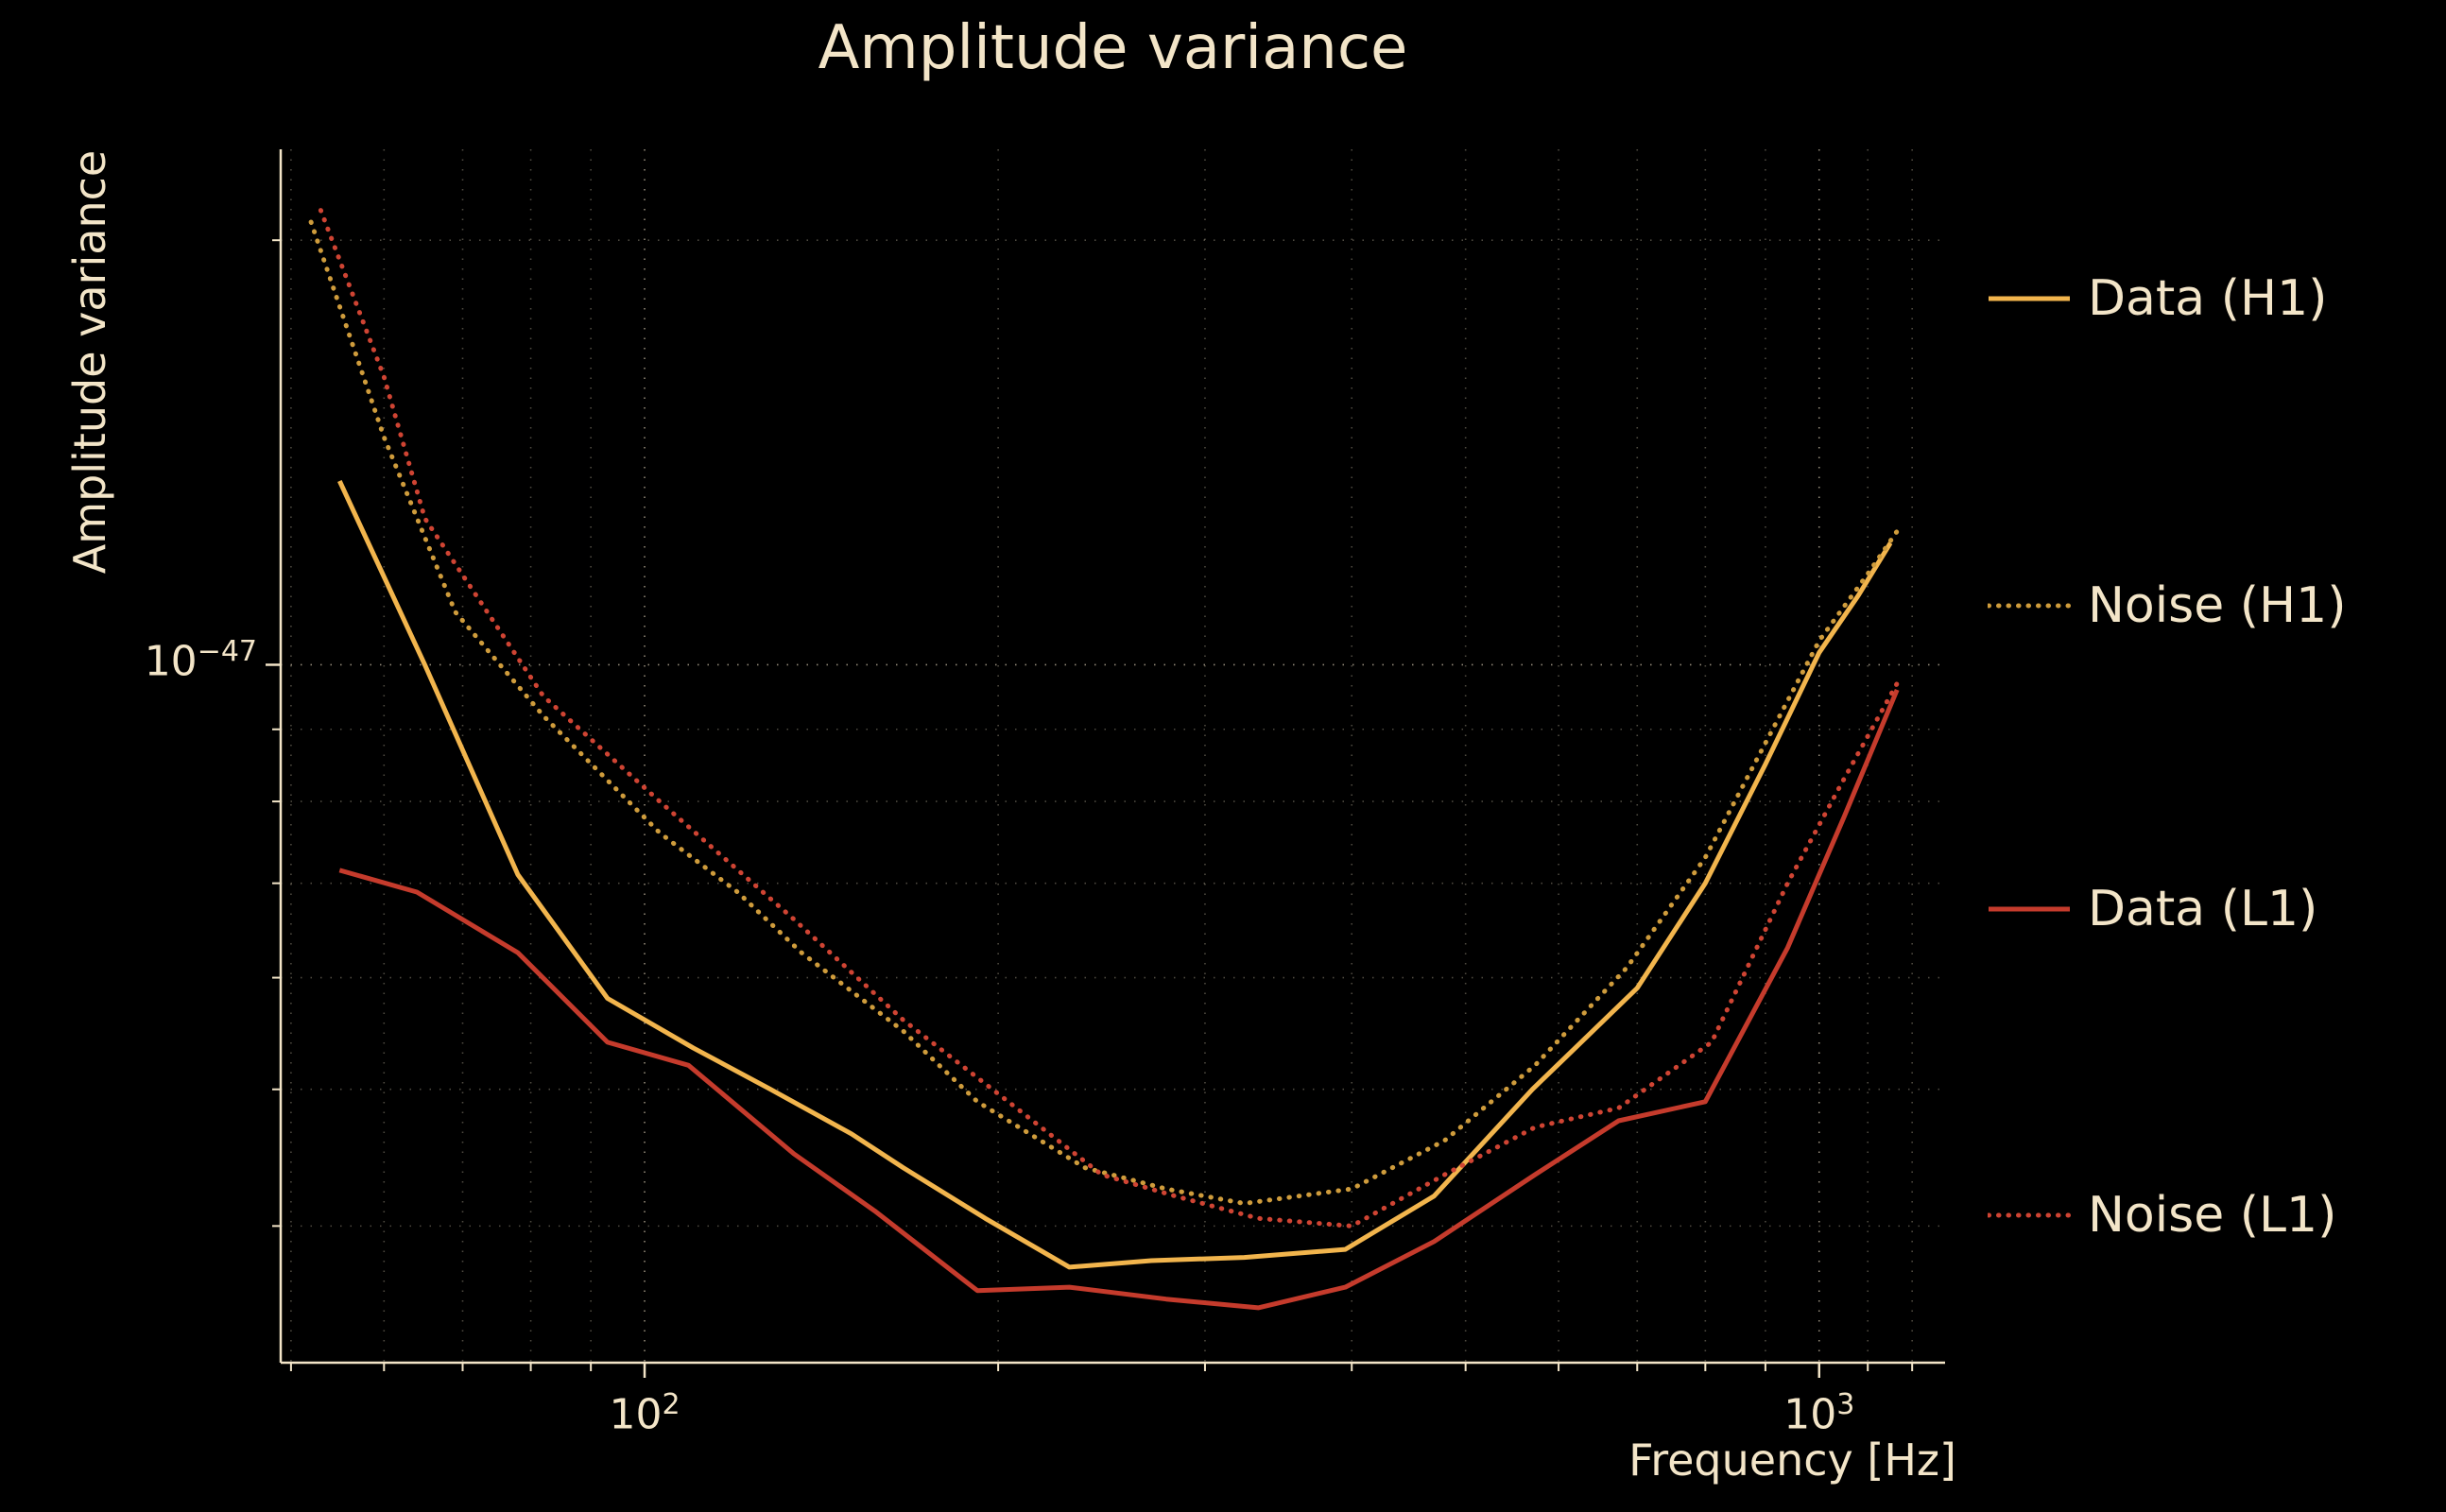  I want to click on x-tick-label: 102, so click(644, 1413).